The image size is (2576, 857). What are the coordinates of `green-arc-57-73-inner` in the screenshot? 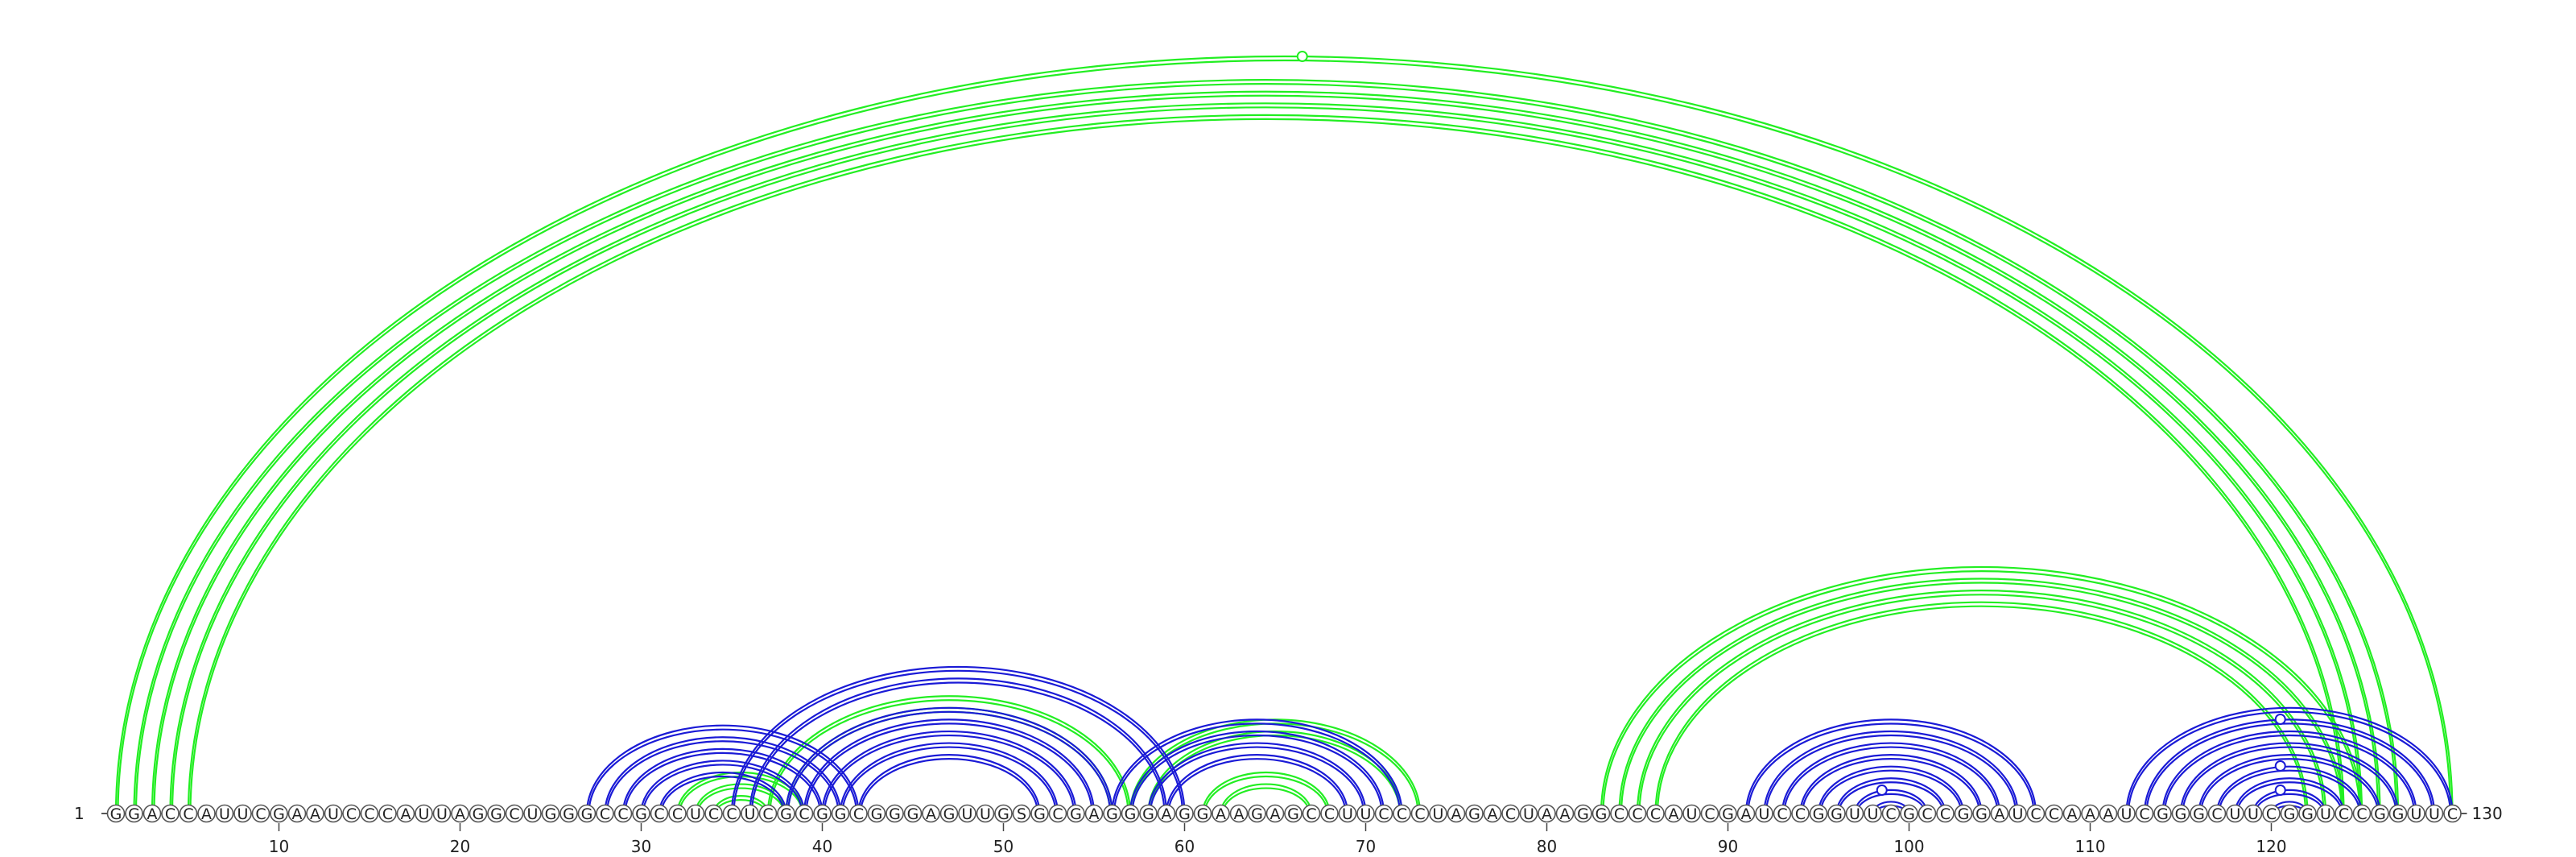 It's located at (1275, 768).